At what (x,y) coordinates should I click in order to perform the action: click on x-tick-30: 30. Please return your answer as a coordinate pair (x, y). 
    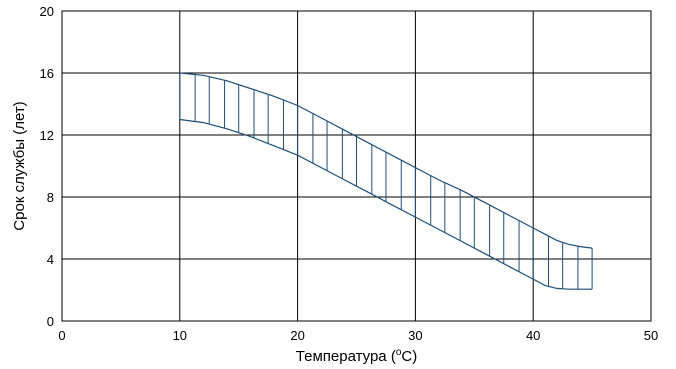
    Looking at the image, I should click on (415, 335).